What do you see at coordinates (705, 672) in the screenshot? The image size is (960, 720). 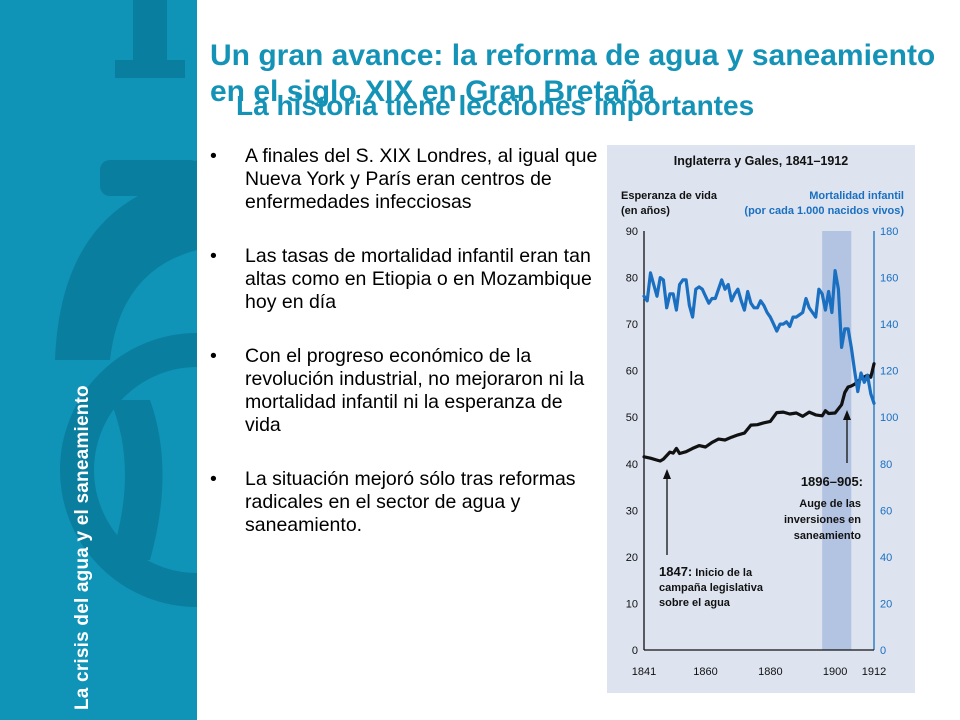 I see `x-tick-label: 1860` at bounding box center [705, 672].